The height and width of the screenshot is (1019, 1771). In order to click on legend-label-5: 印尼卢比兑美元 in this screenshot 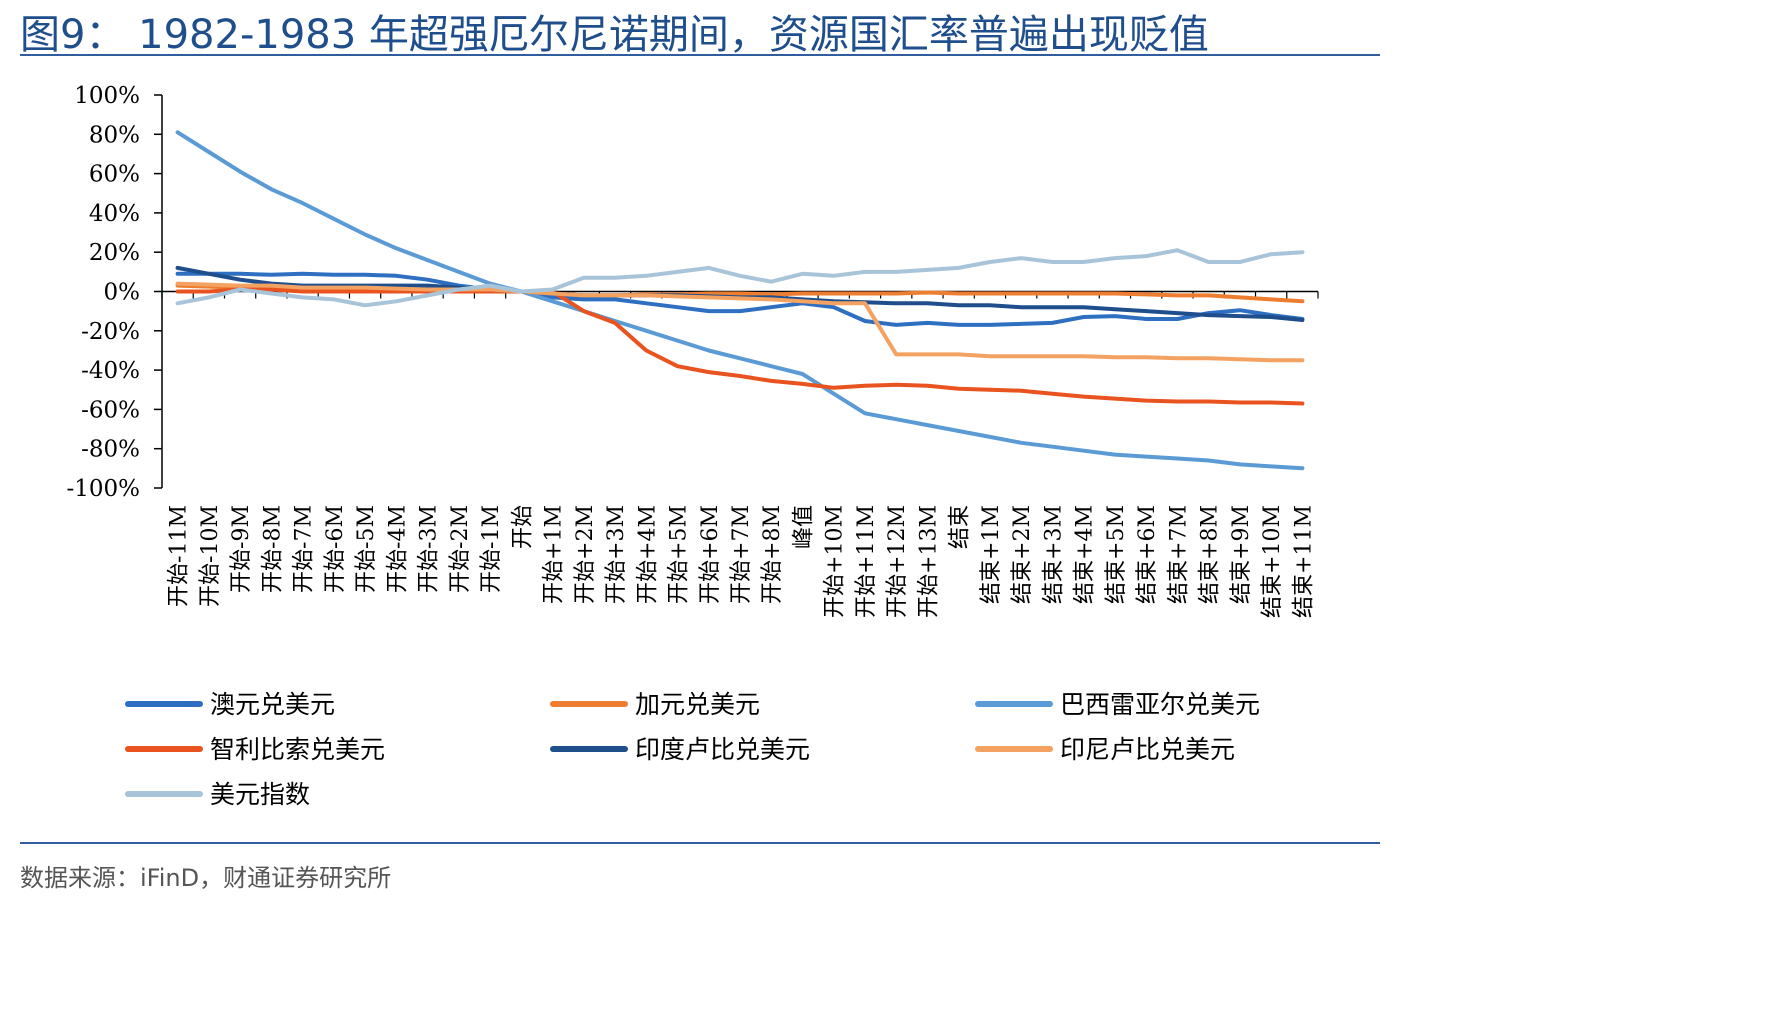, I will do `click(1147, 749)`.